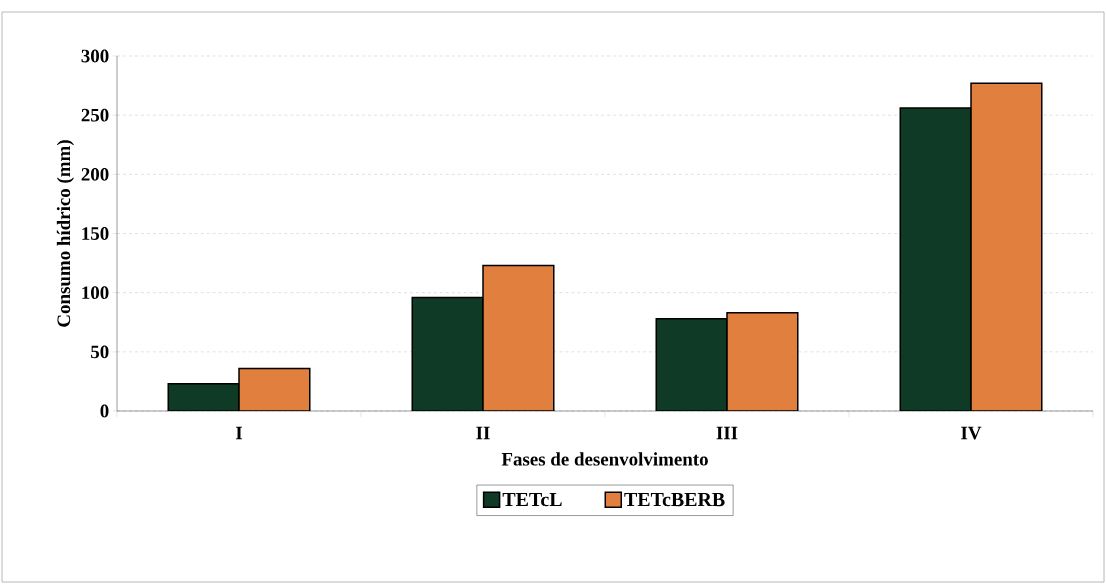 This screenshot has height=586, width=1106. What do you see at coordinates (104, 411) in the screenshot?
I see `y-tick-label: 0` at bounding box center [104, 411].